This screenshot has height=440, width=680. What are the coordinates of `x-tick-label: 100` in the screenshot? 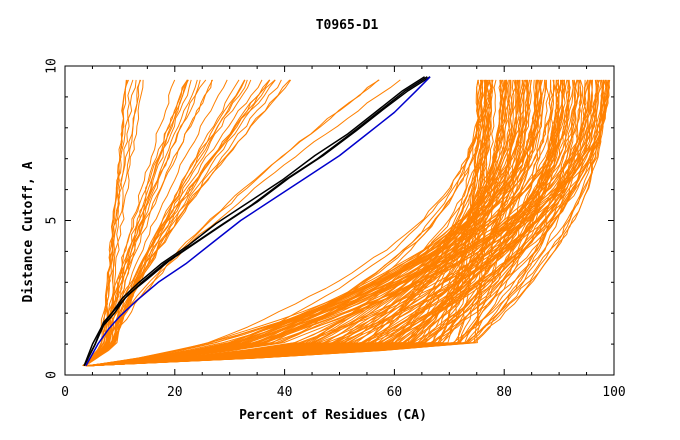 It's located at (613, 392).